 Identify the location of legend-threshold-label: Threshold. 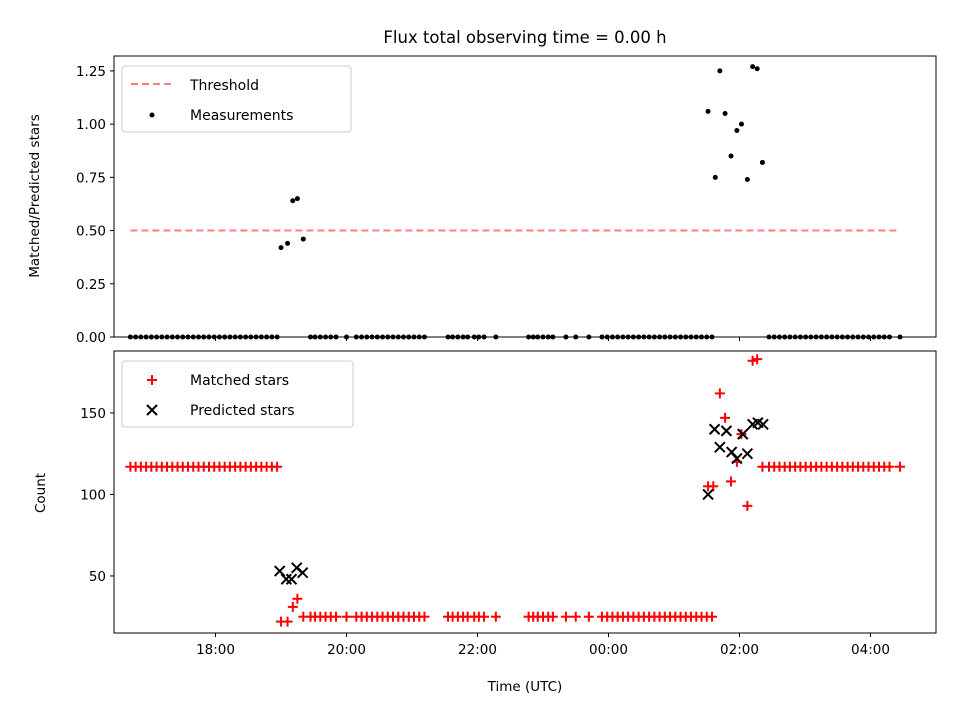
(224, 86).